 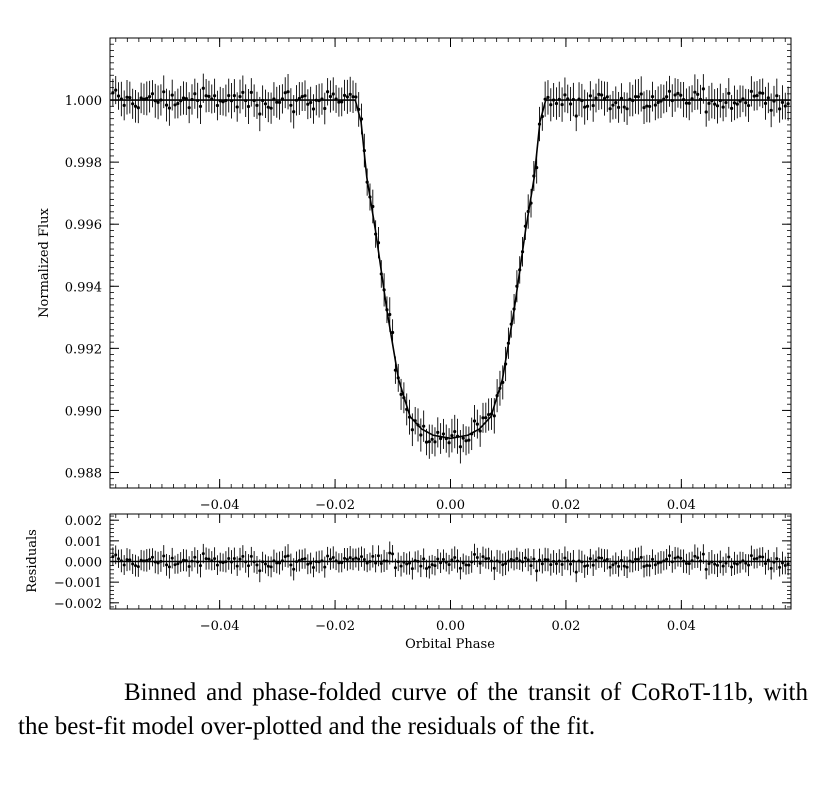 I want to click on residuals-x-ticks: −0.04 −0.02 0.00 0.02 0.04, so click(x=450, y=574).